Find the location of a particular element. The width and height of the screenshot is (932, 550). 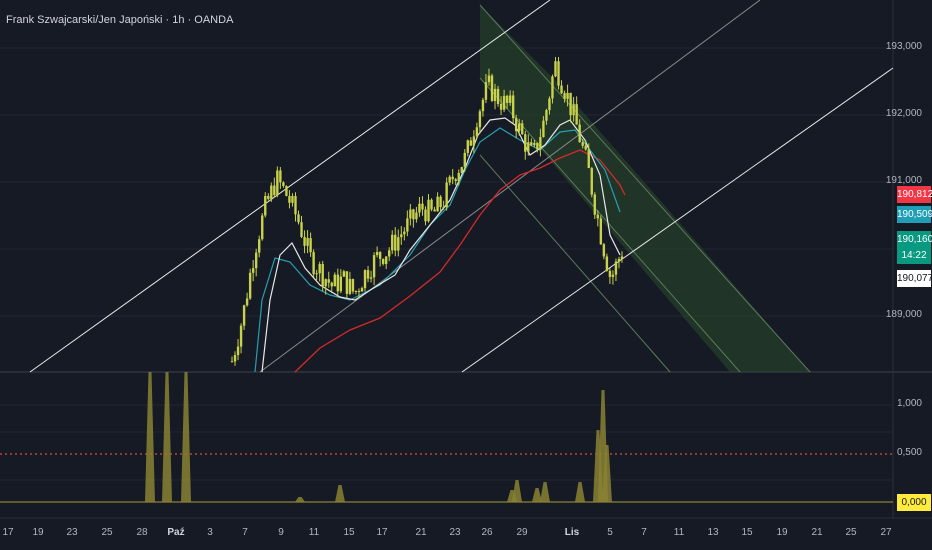

price-tick-192: 192,000 is located at coordinates (903, 113).